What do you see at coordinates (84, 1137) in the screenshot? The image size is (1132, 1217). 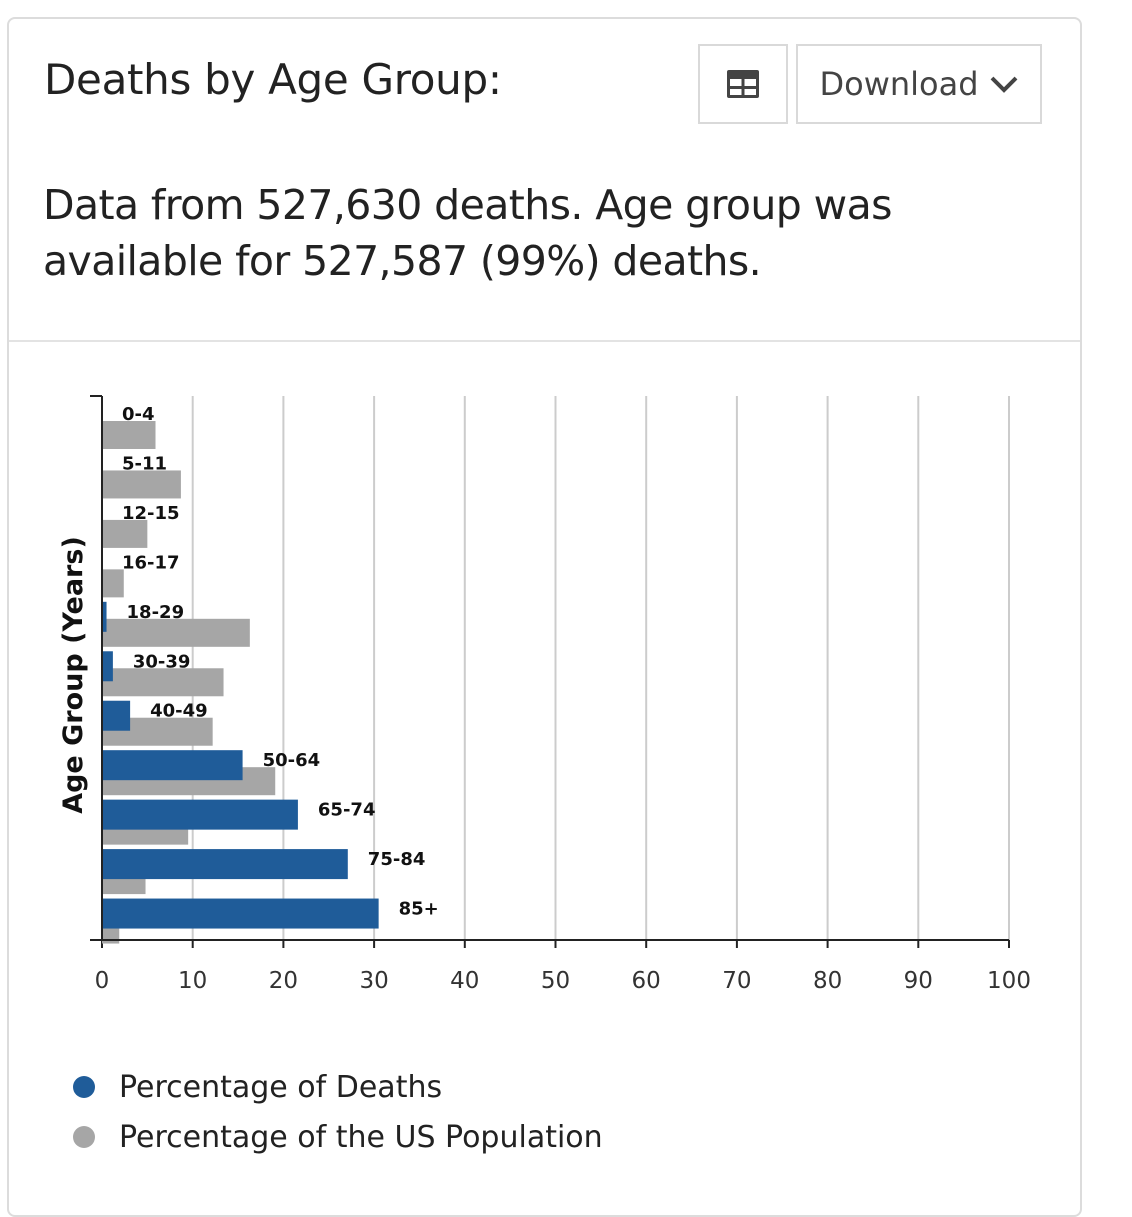 I see `legend-marker-population` at bounding box center [84, 1137].